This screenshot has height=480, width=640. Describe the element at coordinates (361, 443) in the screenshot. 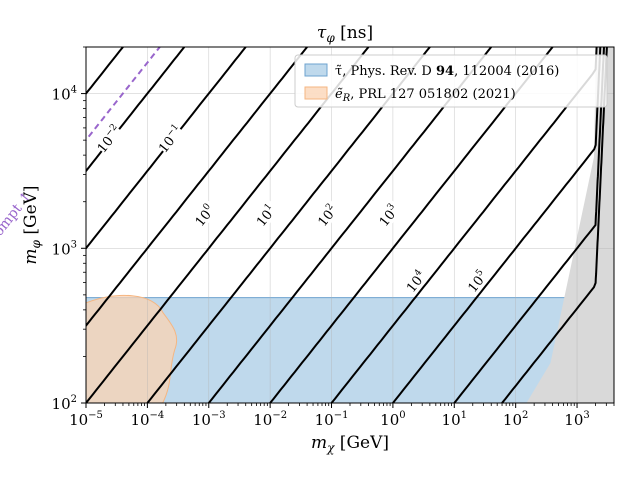

I see `x-axis-label-unit: [GeV]` at that location.